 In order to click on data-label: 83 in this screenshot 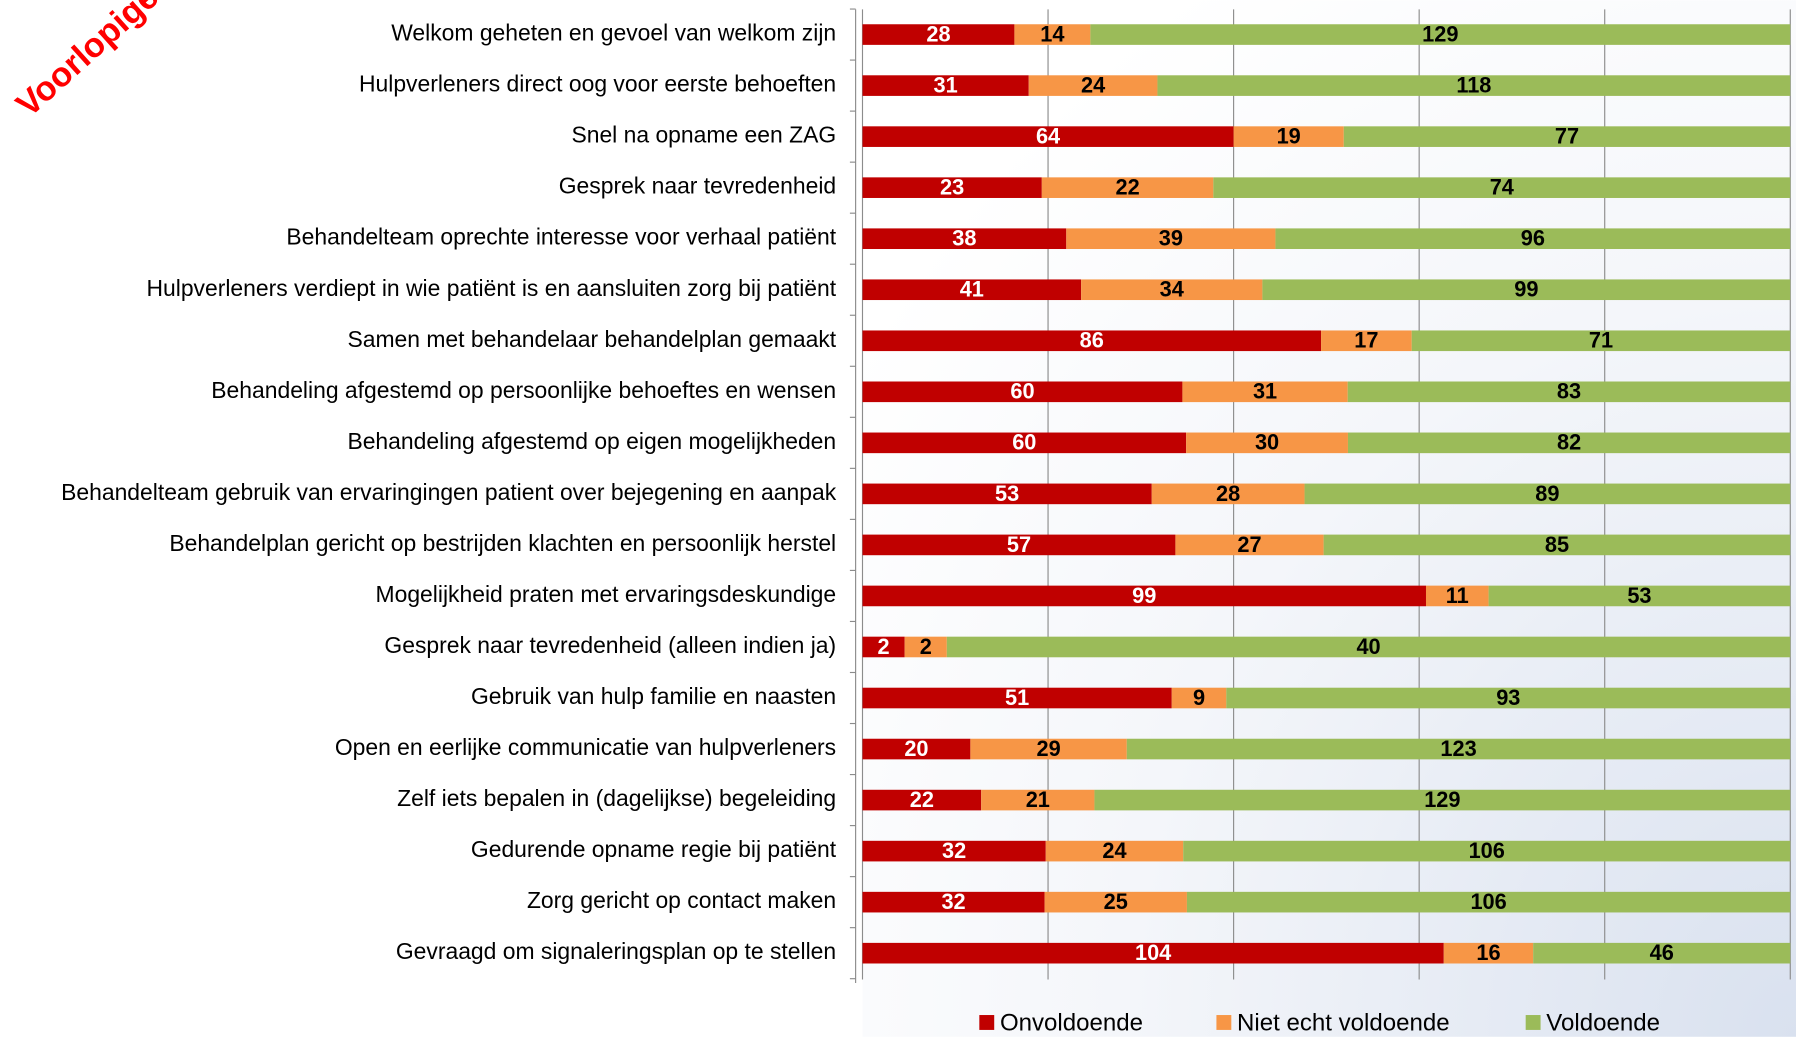, I will do `click(1569, 391)`.